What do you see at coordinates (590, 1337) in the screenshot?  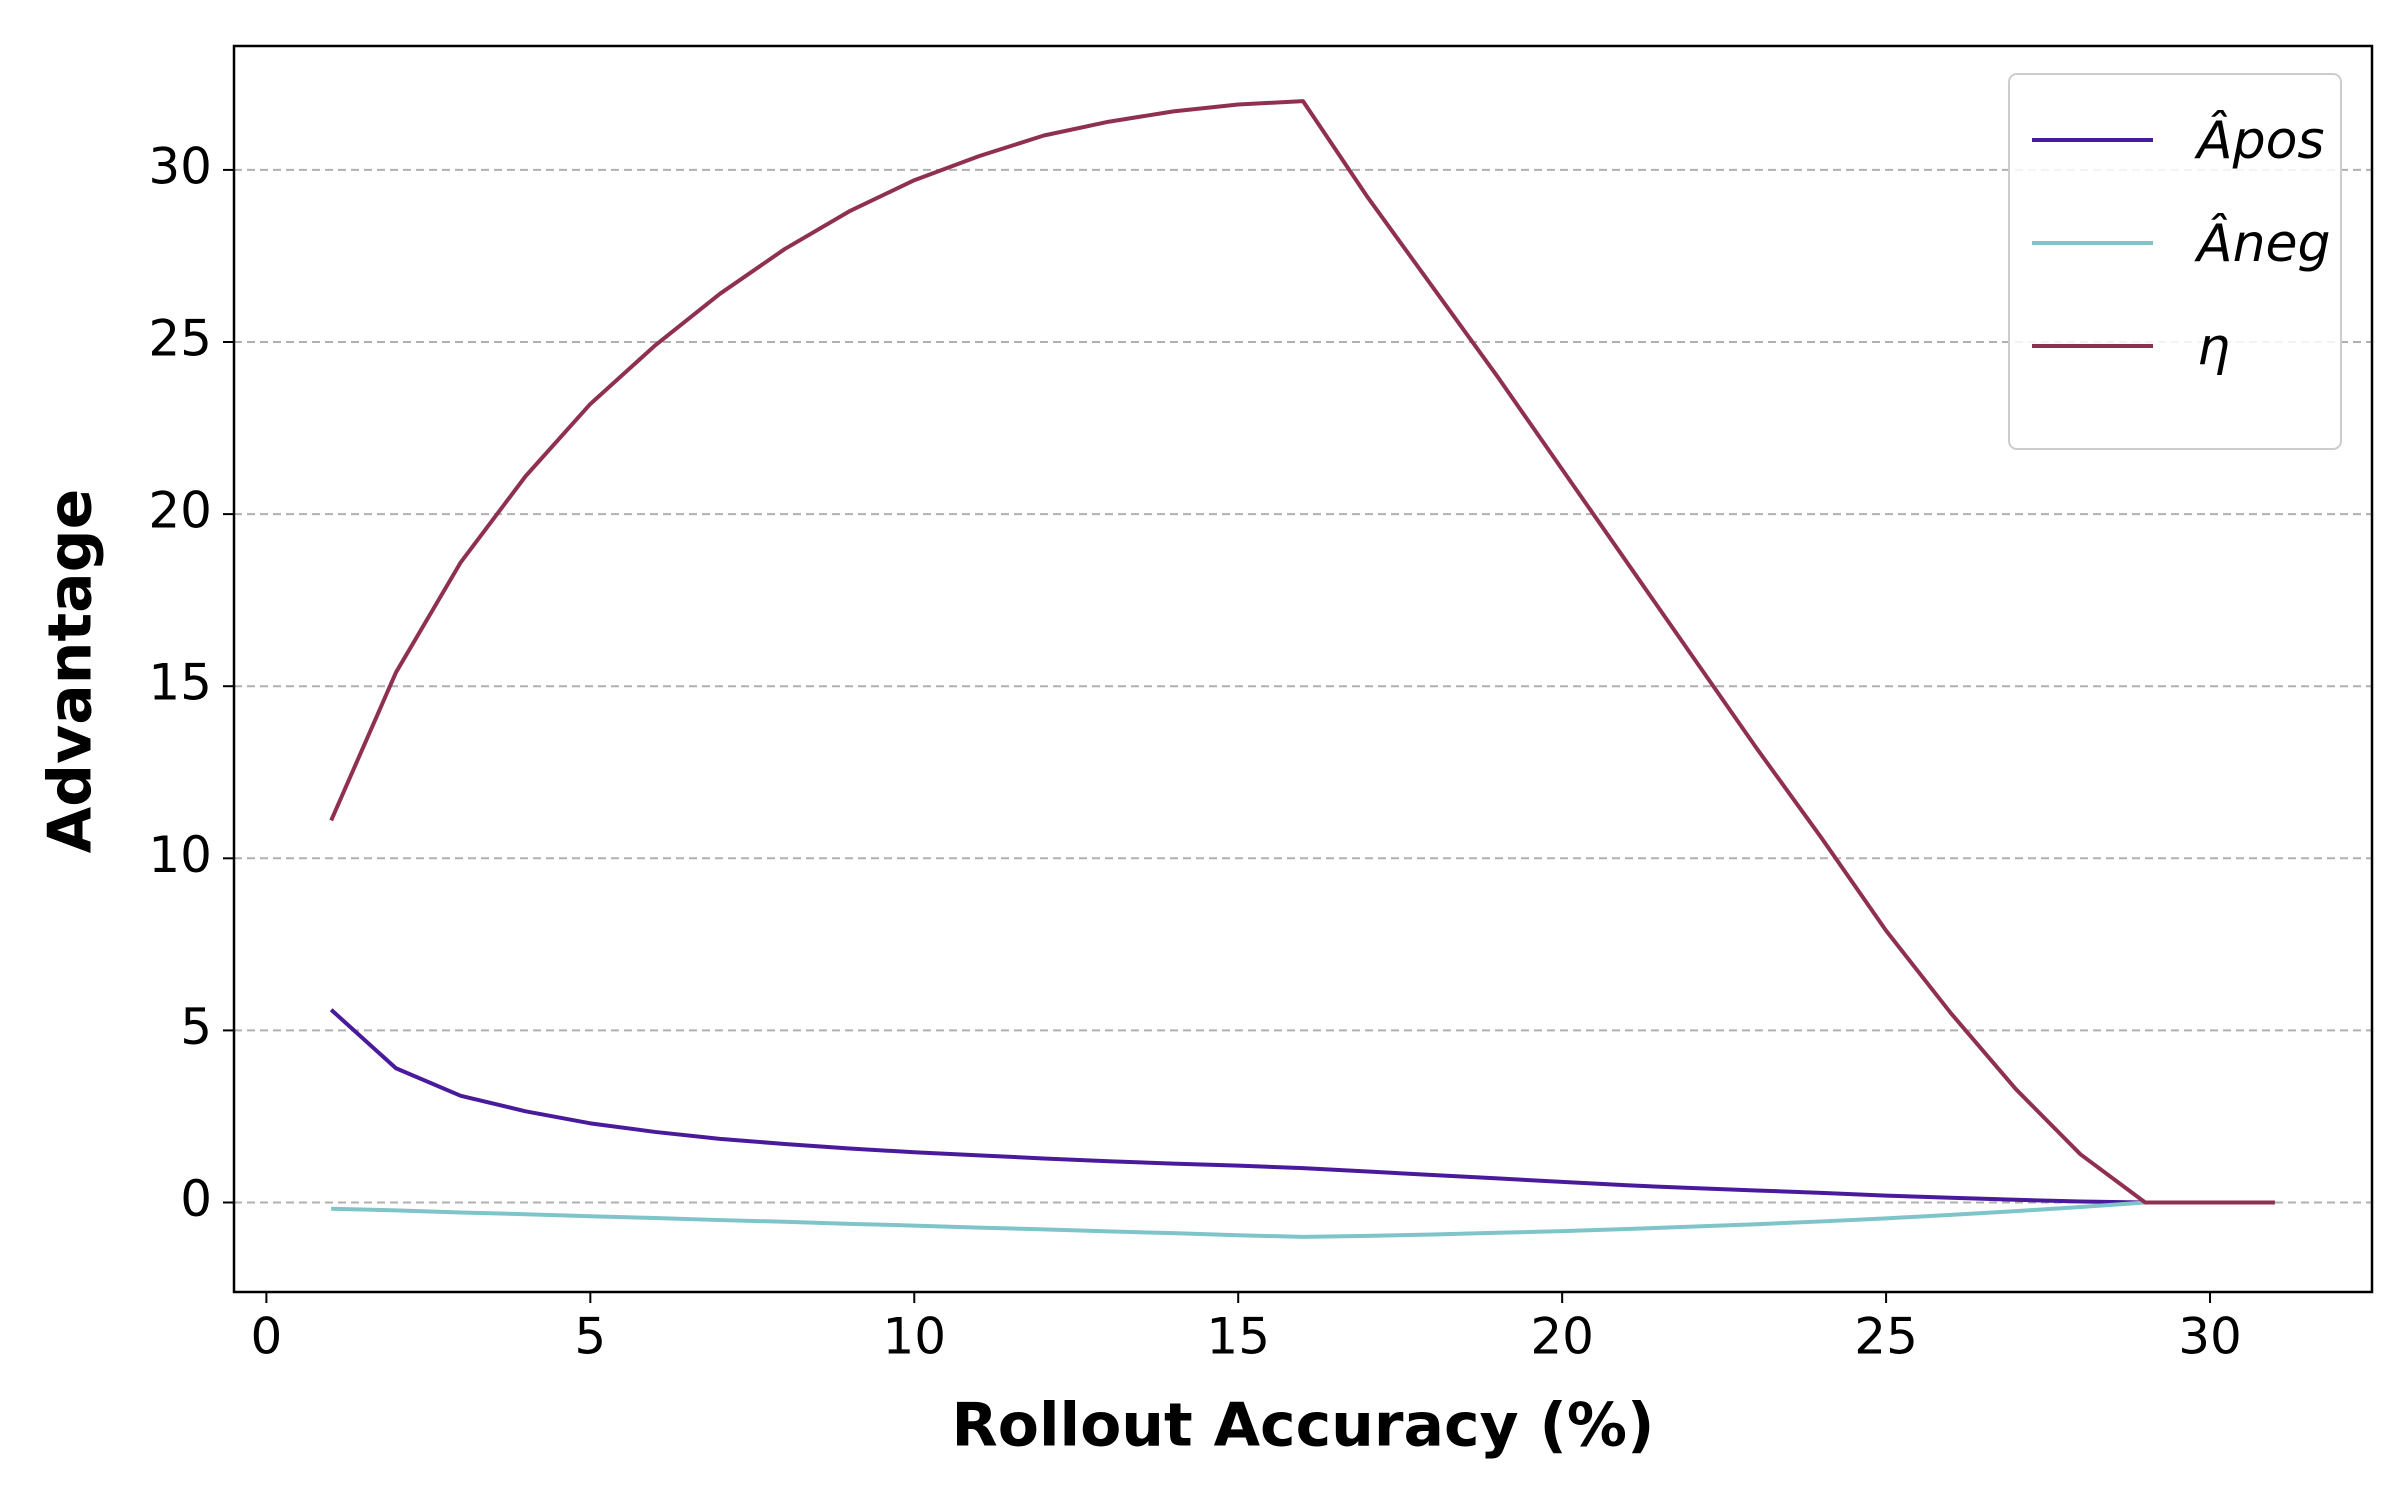 I see `x-tick-label: 5` at bounding box center [590, 1337].